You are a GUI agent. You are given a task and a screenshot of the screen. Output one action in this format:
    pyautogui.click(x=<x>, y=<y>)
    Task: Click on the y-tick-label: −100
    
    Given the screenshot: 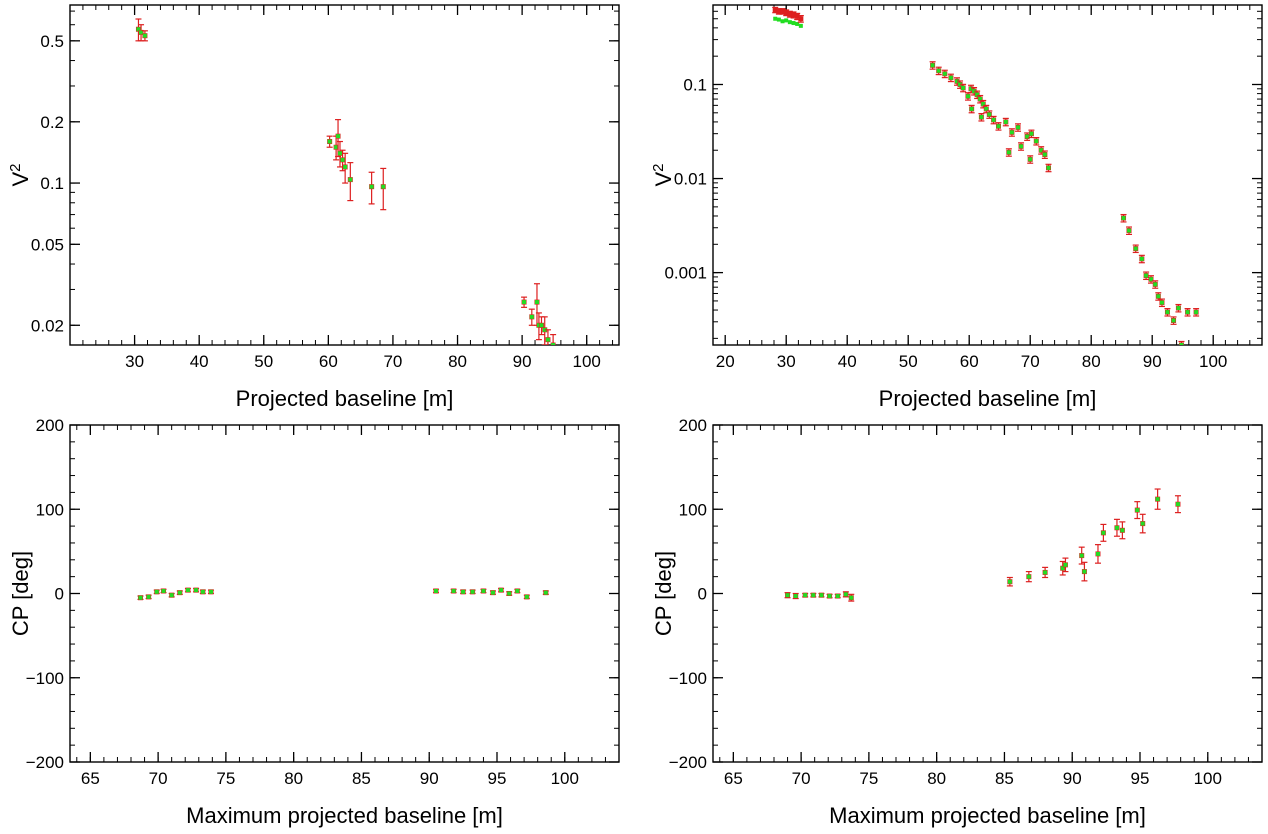 What is the action you would take?
    pyautogui.click(x=688, y=678)
    